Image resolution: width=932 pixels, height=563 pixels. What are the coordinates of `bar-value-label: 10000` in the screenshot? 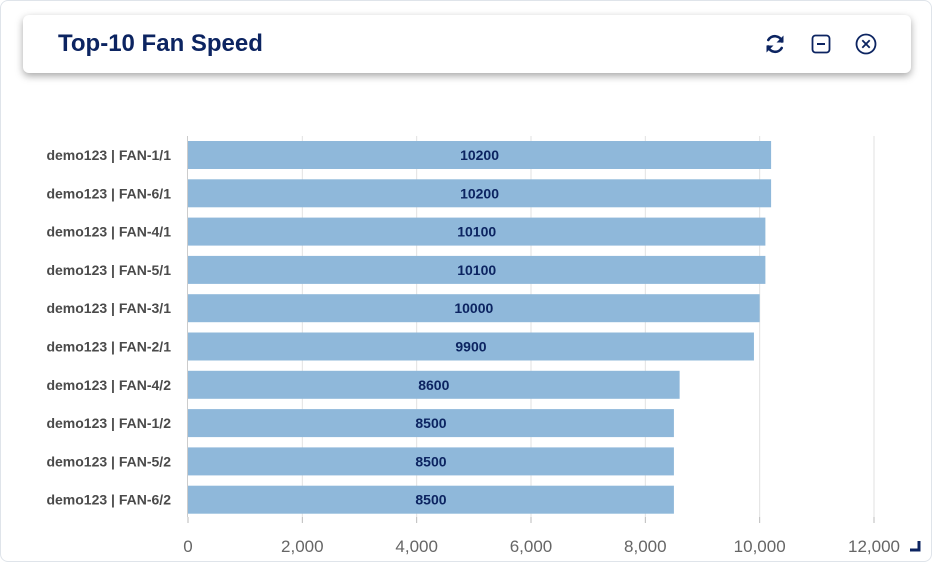 It's located at (473, 308).